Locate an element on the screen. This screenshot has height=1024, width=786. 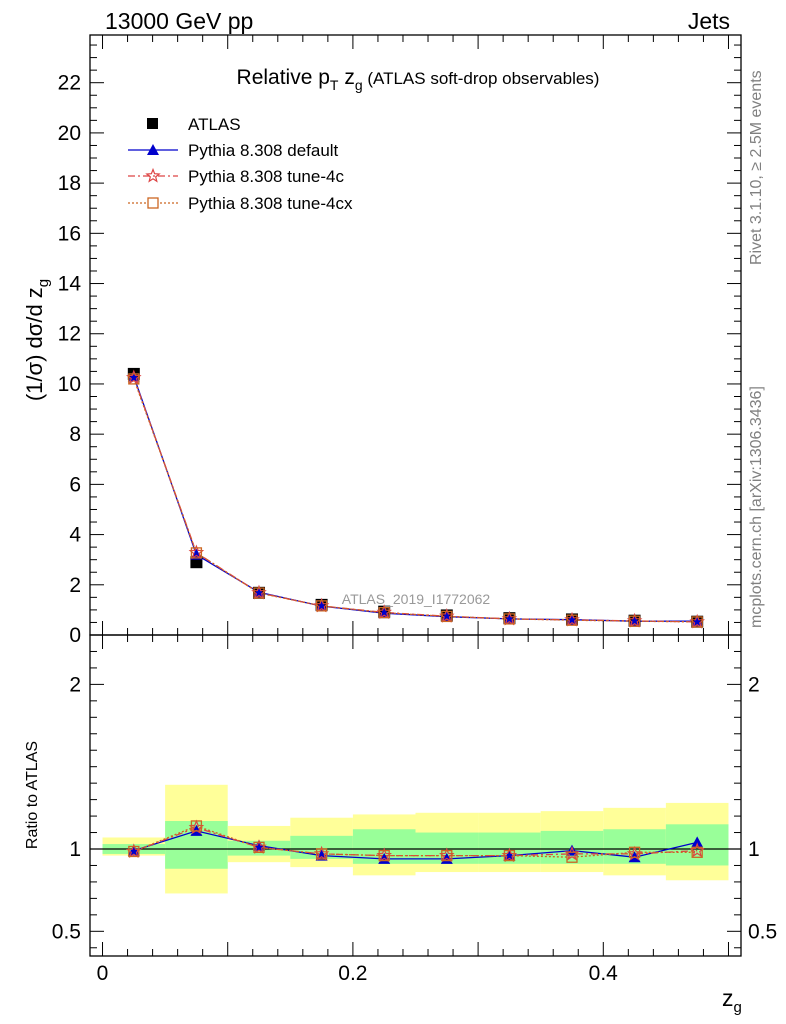
legend-item-tune4cx: Pythia 8.308 tune-4cx is located at coordinates (240, 203).